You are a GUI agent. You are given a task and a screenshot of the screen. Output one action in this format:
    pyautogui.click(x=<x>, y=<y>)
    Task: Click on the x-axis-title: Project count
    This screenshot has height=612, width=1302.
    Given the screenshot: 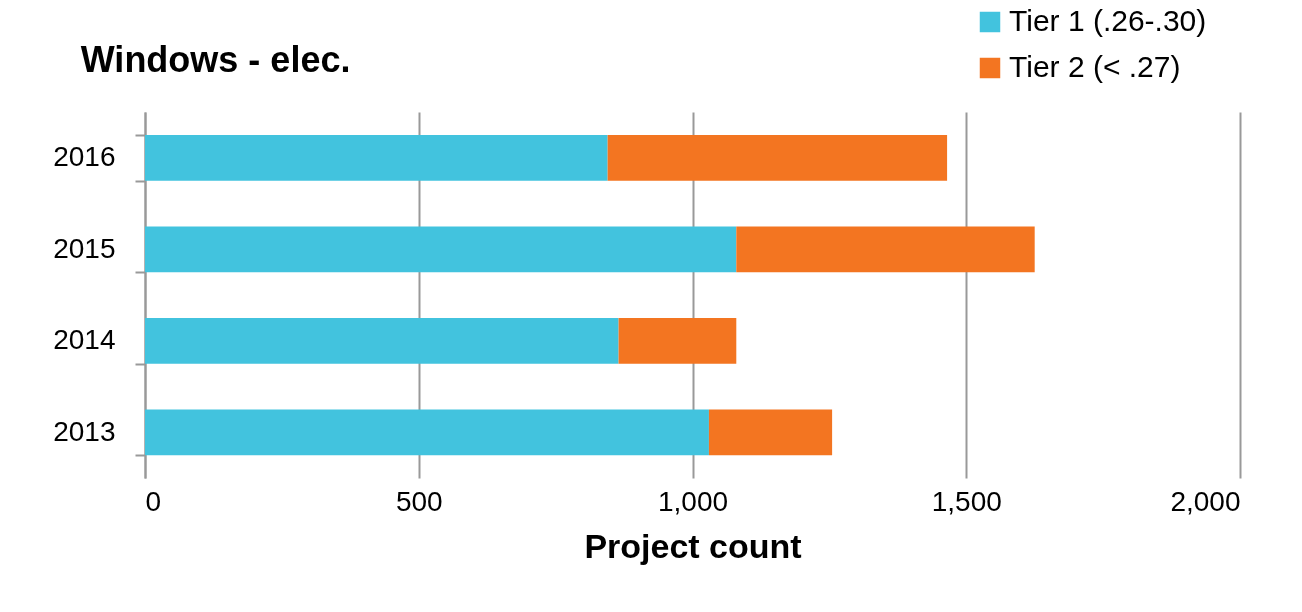 What is the action you would take?
    pyautogui.click(x=693, y=545)
    